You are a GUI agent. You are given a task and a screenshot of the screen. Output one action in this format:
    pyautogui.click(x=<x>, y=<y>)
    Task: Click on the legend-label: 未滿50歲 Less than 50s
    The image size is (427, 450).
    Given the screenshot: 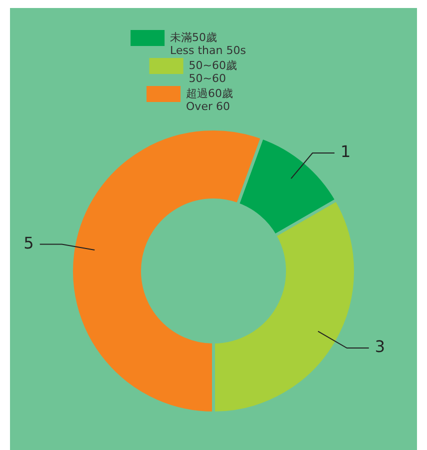 What is the action you would take?
    pyautogui.click(x=208, y=44)
    